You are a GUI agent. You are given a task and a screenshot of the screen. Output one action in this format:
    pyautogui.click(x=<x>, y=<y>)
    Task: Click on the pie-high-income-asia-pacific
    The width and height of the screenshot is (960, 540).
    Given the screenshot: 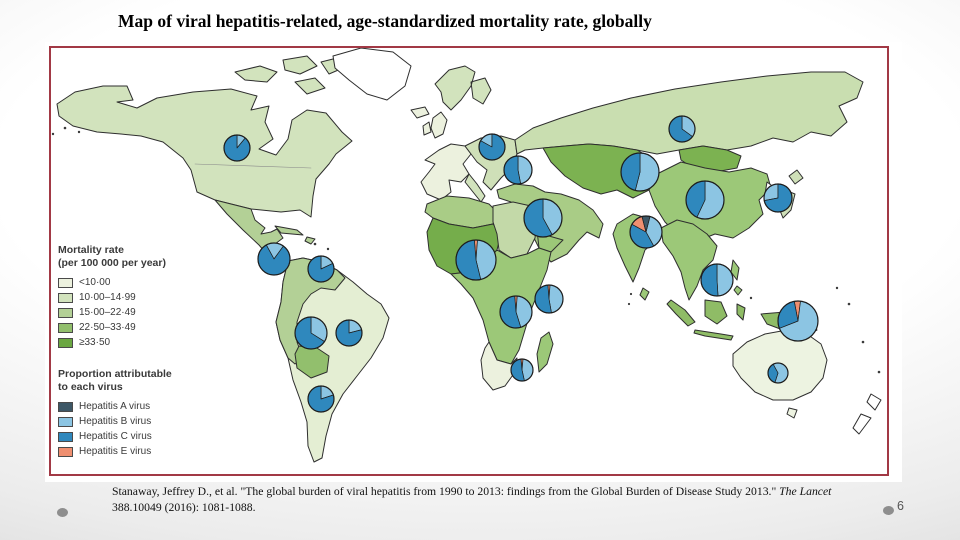 What is the action you would take?
    pyautogui.click(x=778, y=198)
    